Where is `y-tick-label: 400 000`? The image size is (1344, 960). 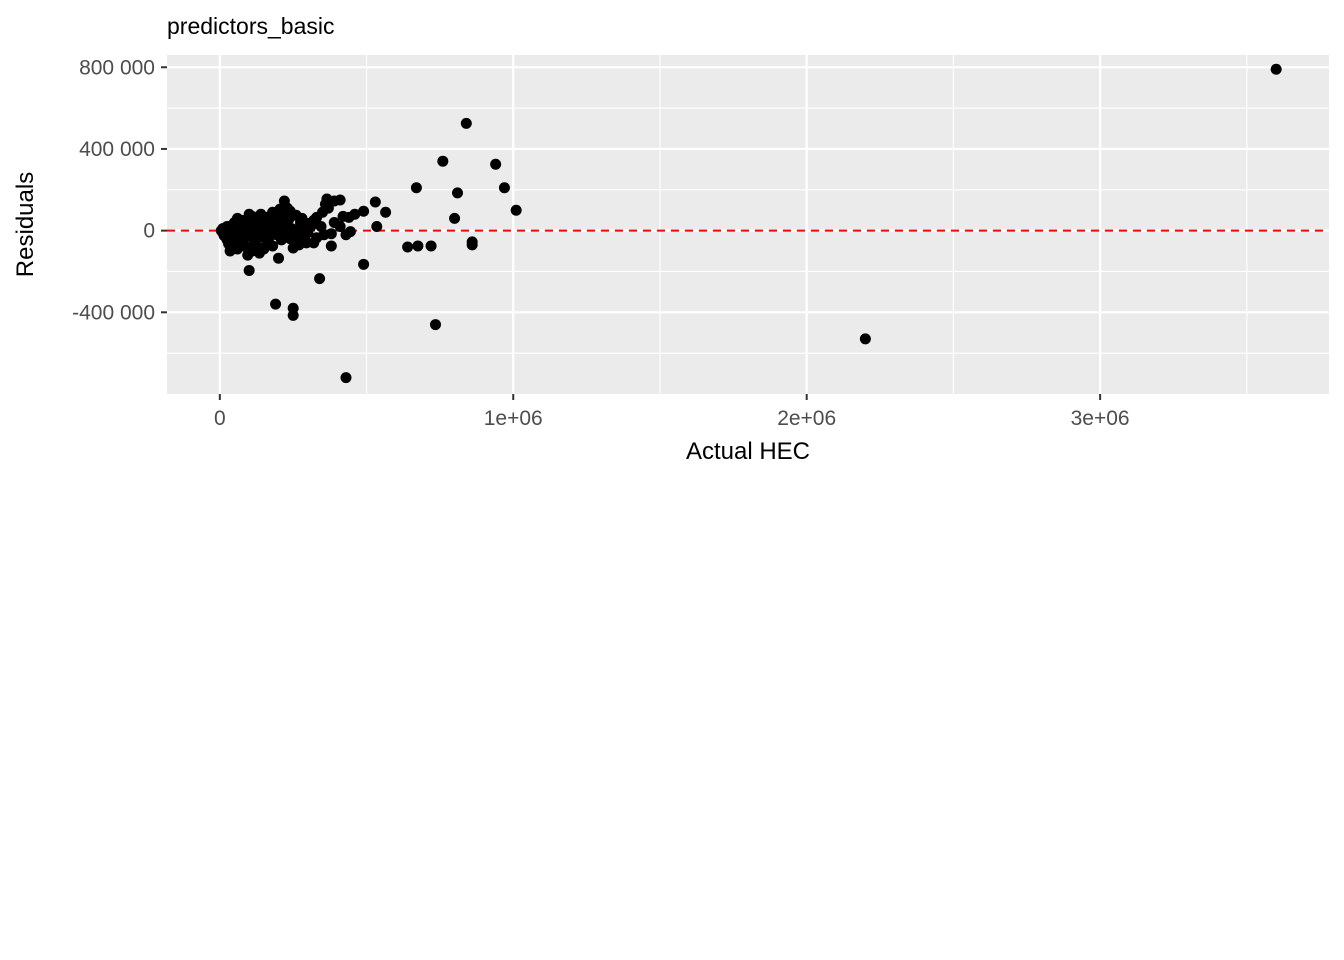 y-tick-label: 400 000 is located at coordinates (117, 149).